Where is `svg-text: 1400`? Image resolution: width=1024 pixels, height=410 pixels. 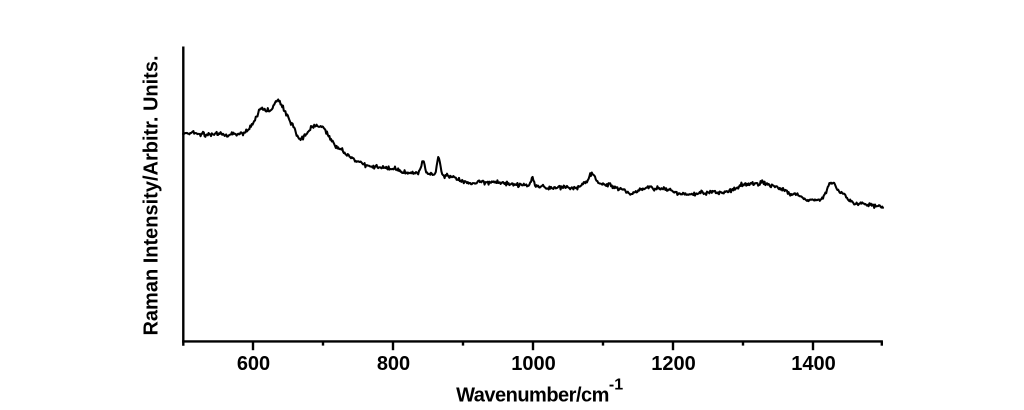 svg-text: 1400 is located at coordinates (813, 364).